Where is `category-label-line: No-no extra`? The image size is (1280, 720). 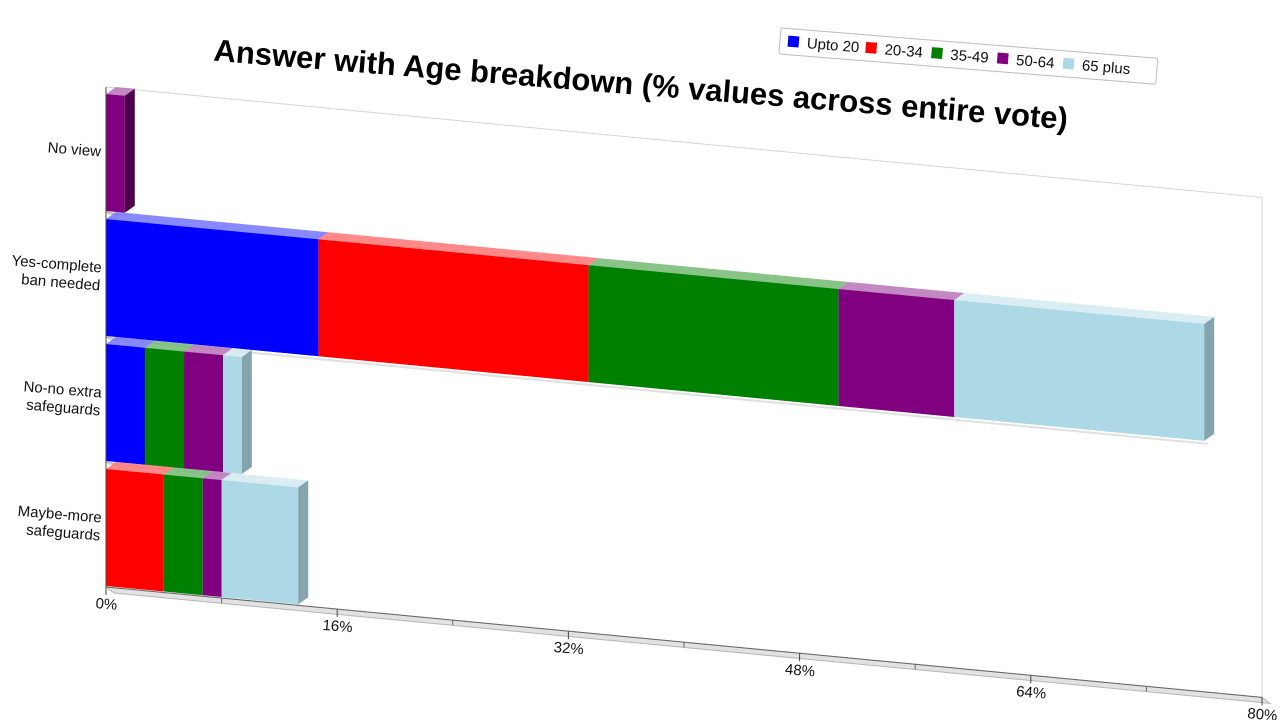 category-label-line: No-no extra is located at coordinates (63, 389).